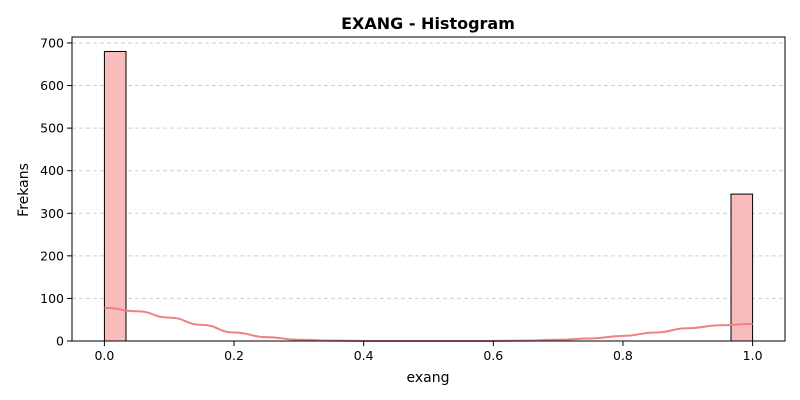 Image resolution: width=800 pixels, height=400 pixels. I want to click on x-tick-label-1: 0.2, so click(234, 355).